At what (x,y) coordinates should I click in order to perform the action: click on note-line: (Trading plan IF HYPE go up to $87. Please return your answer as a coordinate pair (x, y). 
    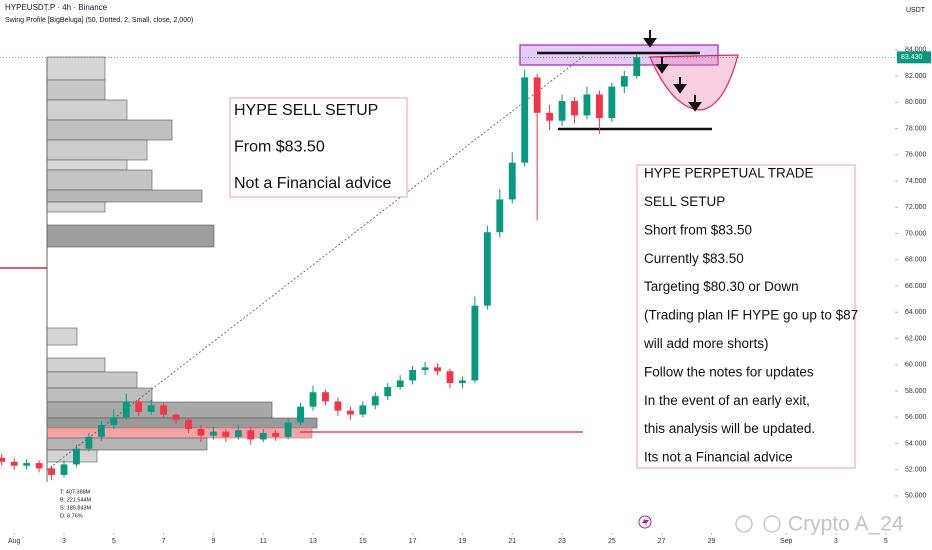
    Looking at the image, I should click on (751, 315).